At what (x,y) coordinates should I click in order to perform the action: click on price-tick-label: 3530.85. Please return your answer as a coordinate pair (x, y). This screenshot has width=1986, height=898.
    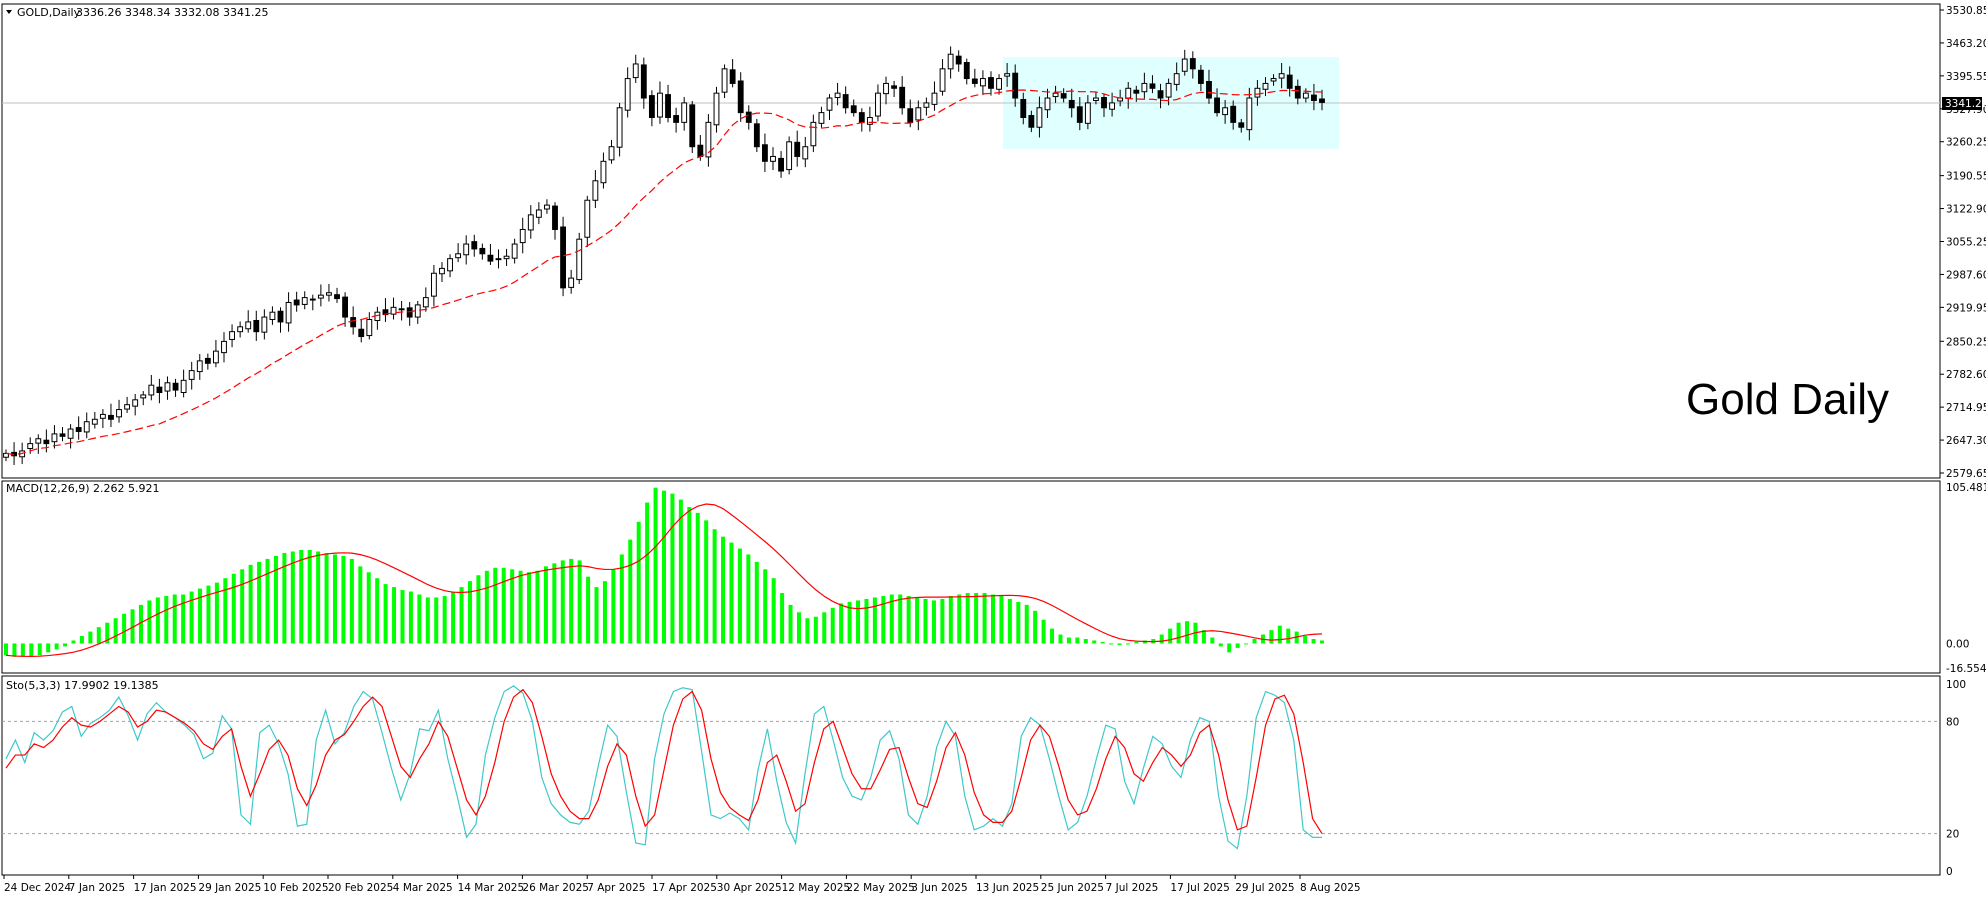
    Looking at the image, I should click on (1966, 11).